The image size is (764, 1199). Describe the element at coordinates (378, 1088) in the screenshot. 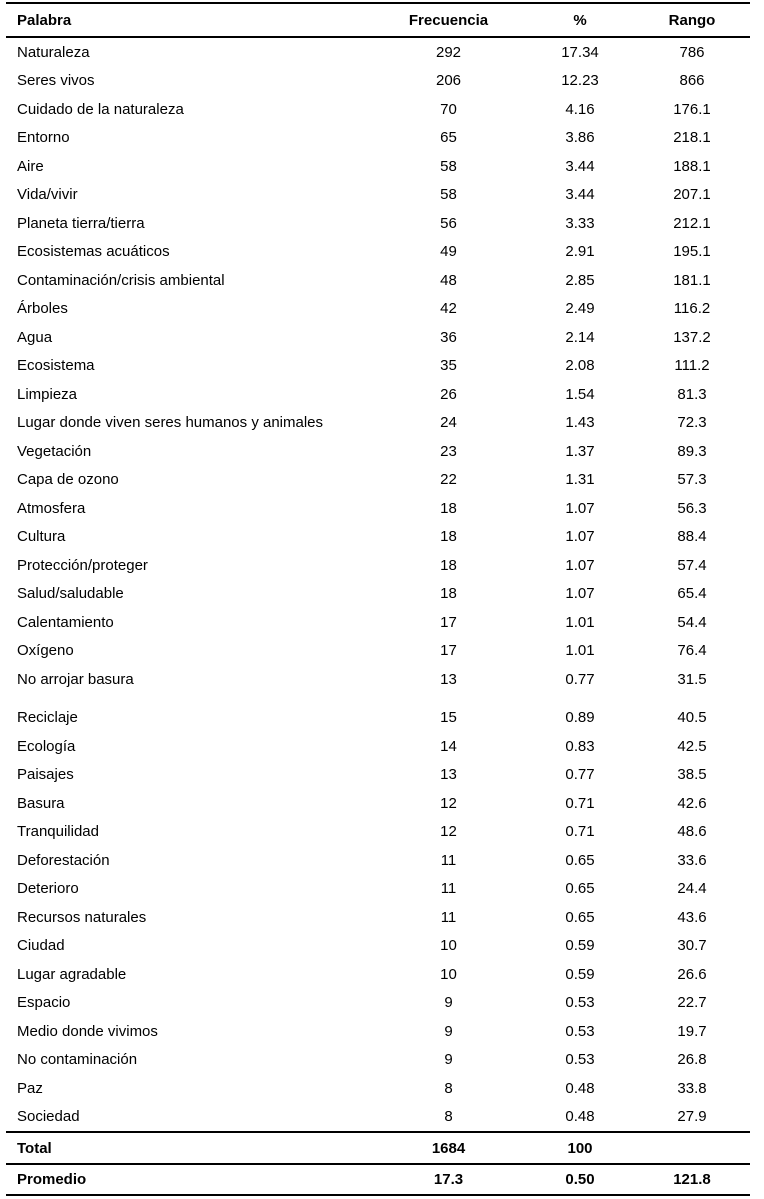

I see `table-row: Paz 8 0.48 33.8` at that location.